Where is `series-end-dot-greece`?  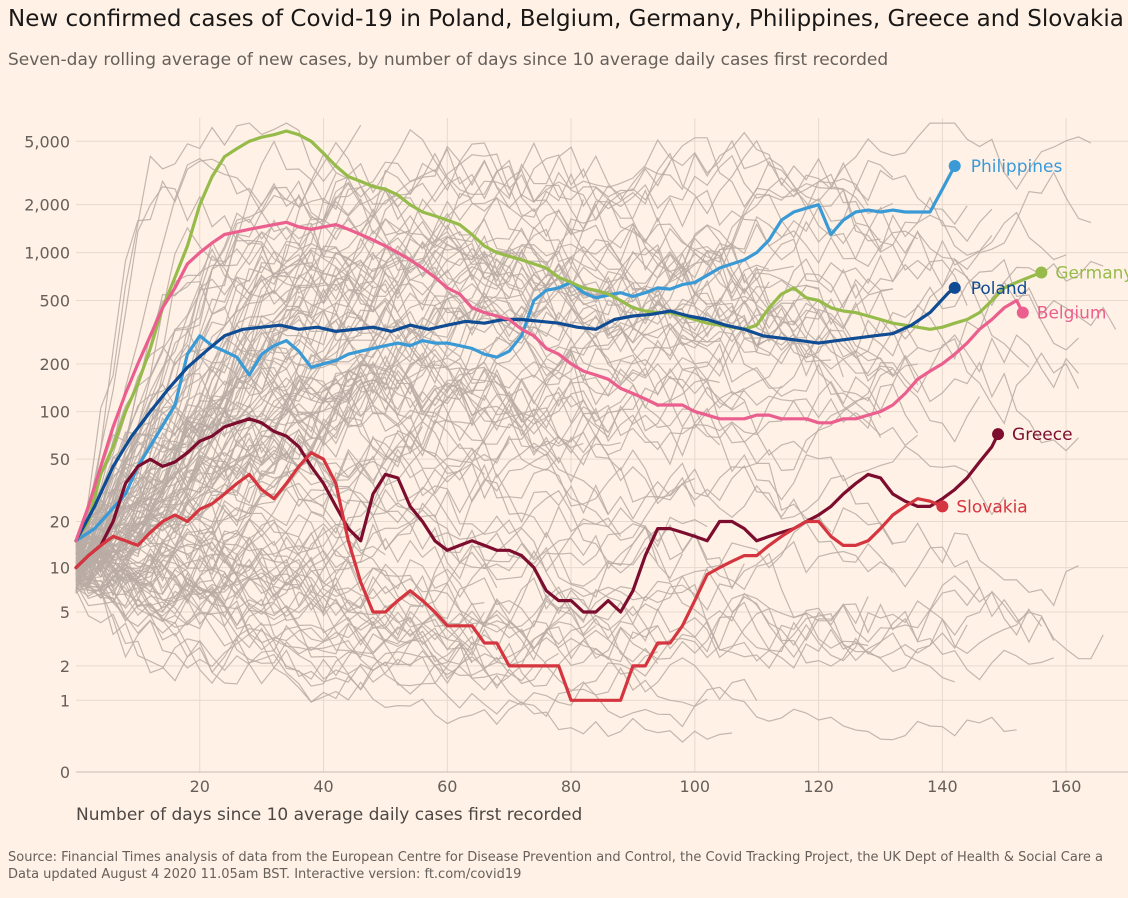
series-end-dot-greece is located at coordinates (998, 434).